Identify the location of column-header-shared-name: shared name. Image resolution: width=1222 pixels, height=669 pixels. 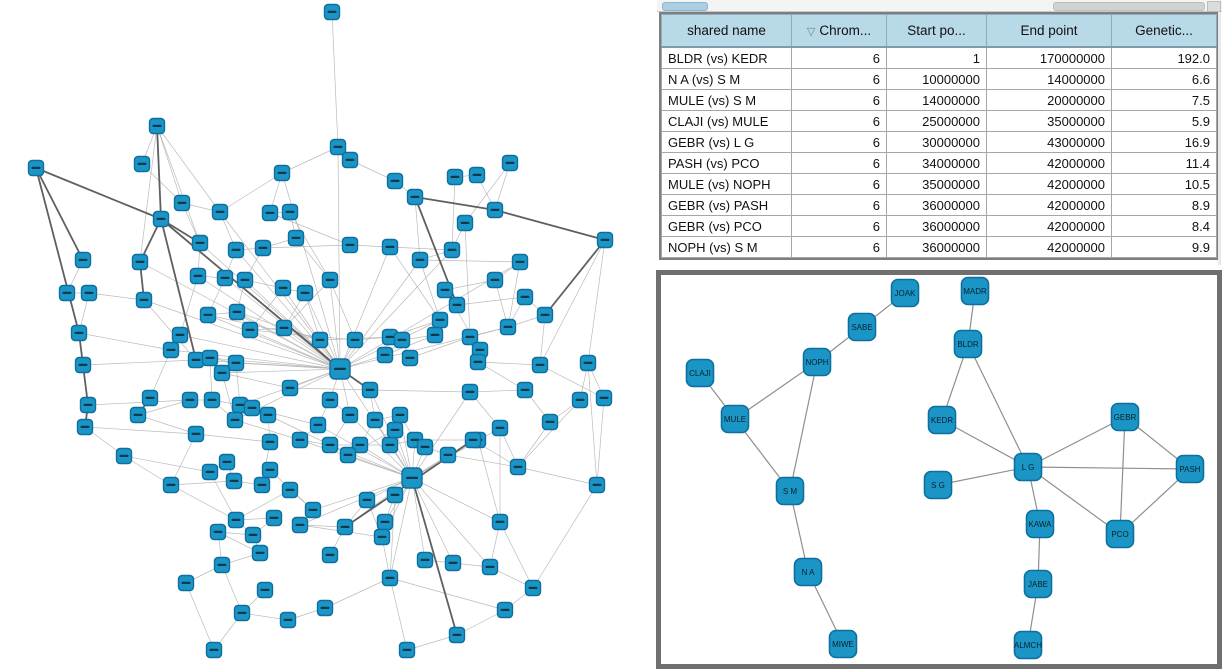
(726, 31).